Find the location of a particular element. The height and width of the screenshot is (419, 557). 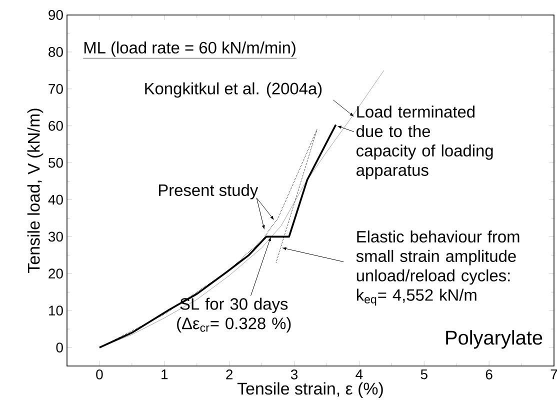

y-tick-label: 10 is located at coordinates (56, 311).